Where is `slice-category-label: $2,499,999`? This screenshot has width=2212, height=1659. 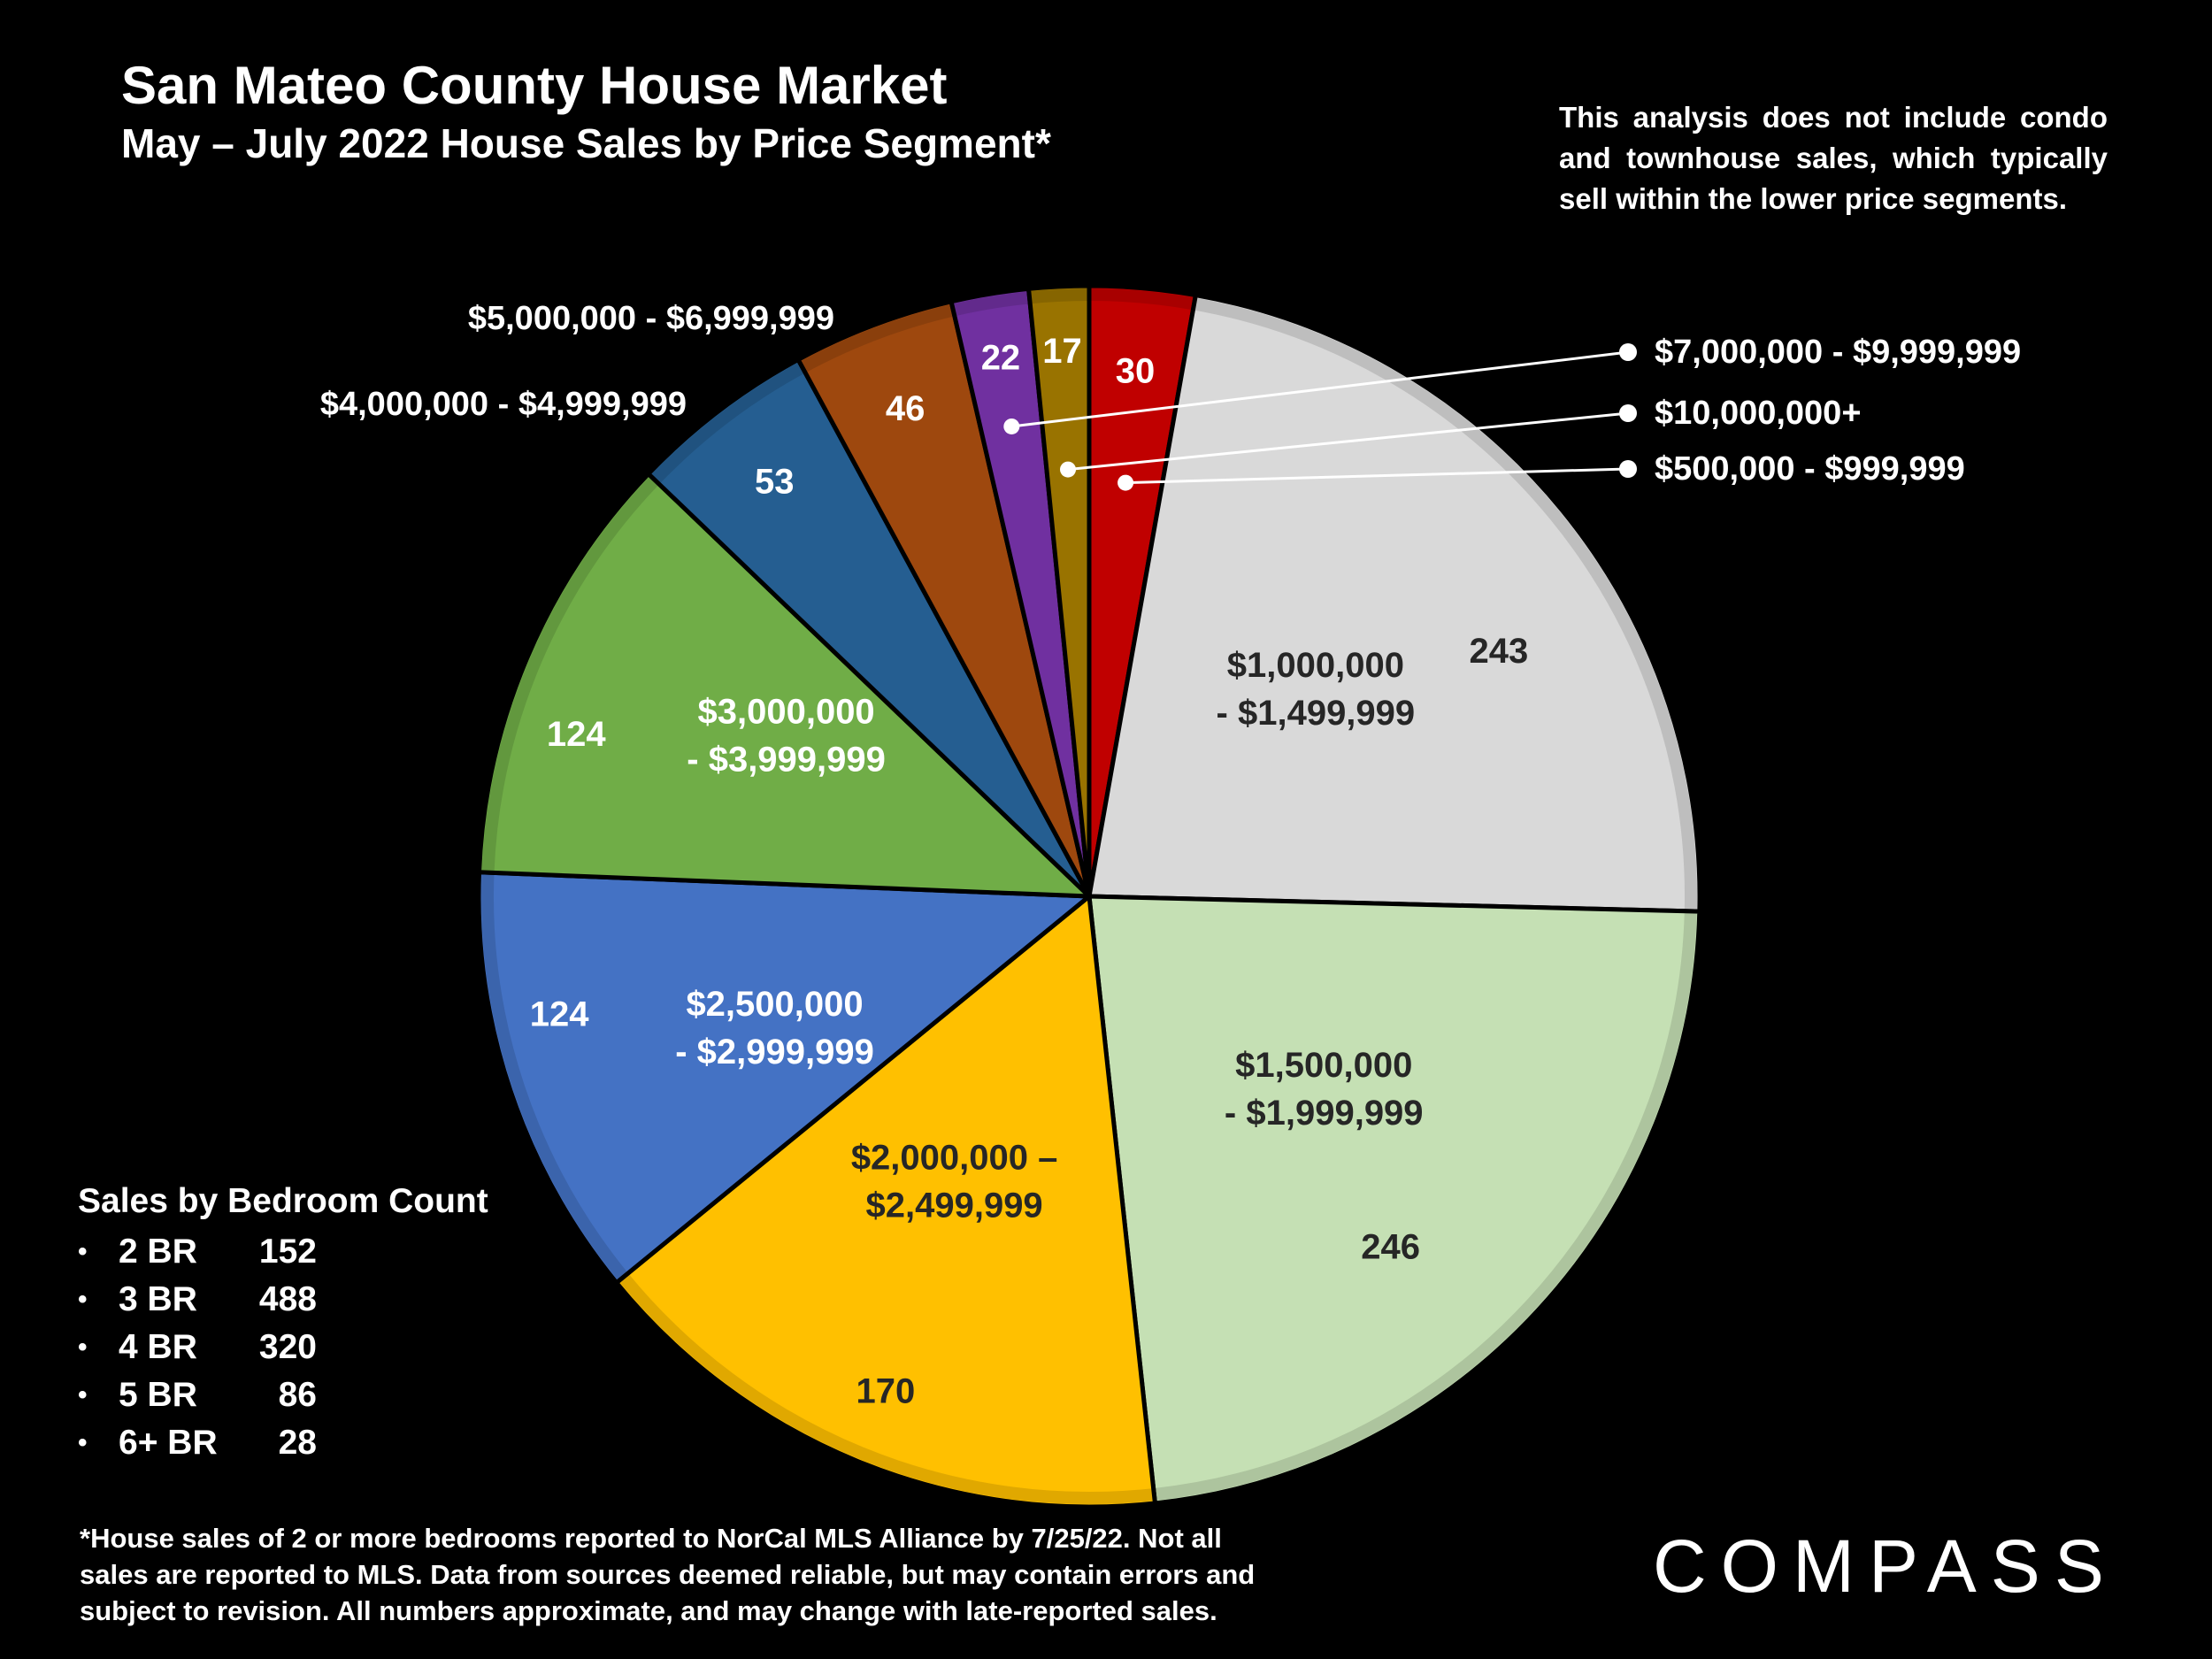
slice-category-label: $2,499,999 is located at coordinates (954, 1206).